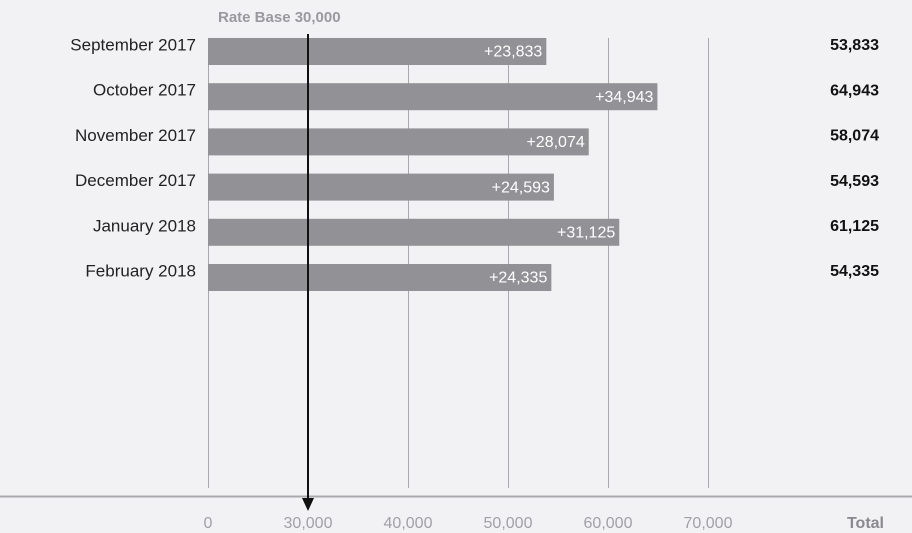  I want to click on x-tick-label: 0, so click(208, 523).